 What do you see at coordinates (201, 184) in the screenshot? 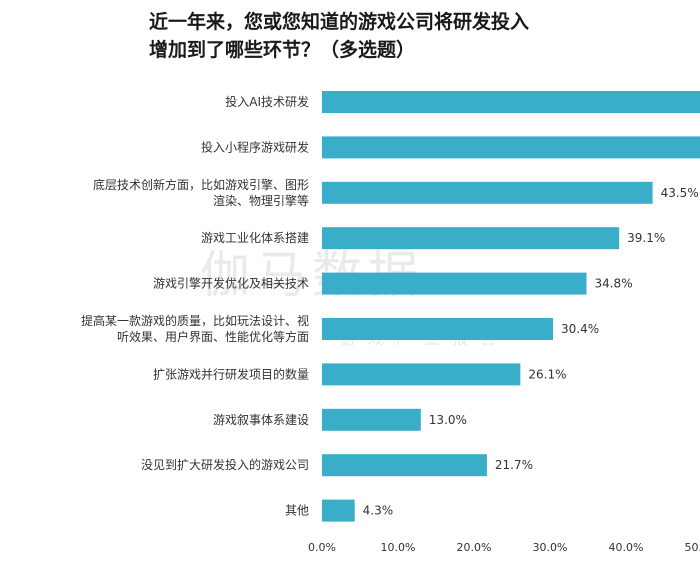
I see `category-label: 底层技术创新方面，比如游戏引擎、图形` at bounding box center [201, 184].